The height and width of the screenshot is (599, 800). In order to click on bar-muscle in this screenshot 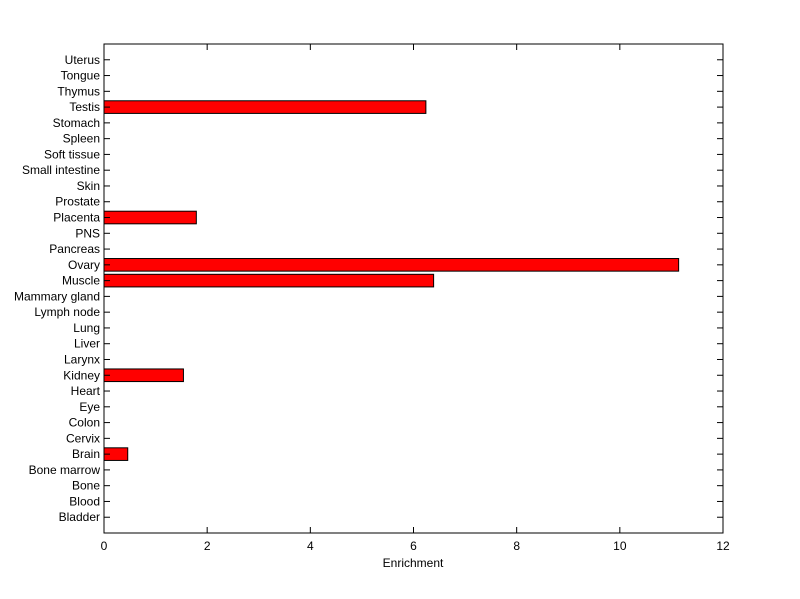, I will do `click(269, 280)`.